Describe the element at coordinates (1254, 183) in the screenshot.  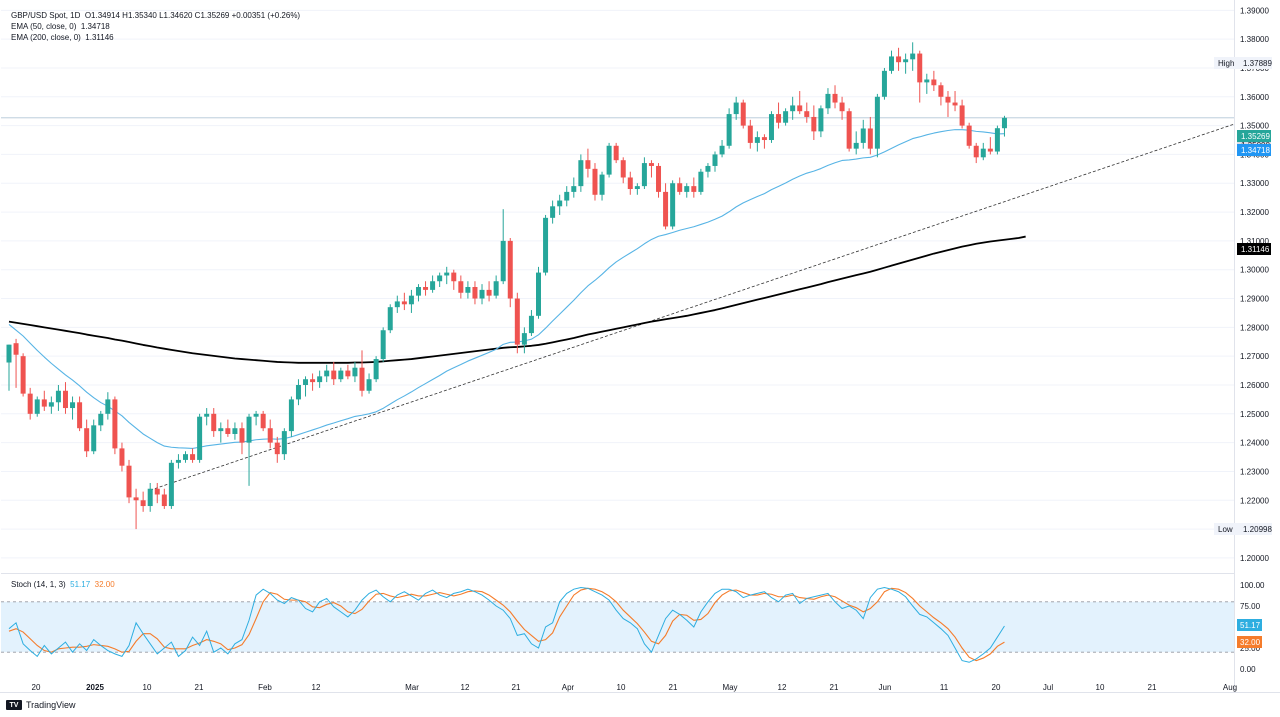
I see `price-tick-label: 1.33000` at that location.